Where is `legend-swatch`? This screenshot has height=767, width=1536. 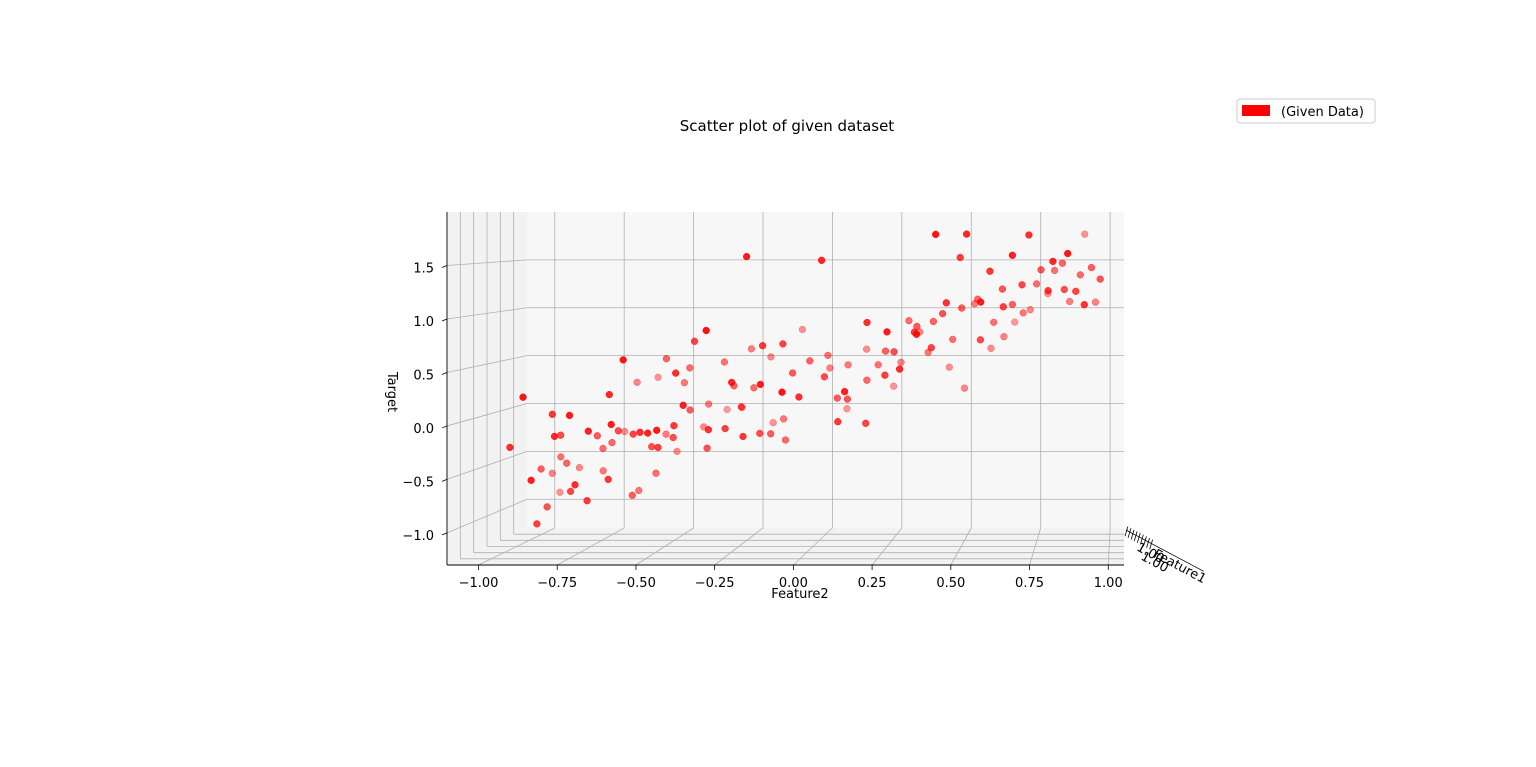 legend-swatch is located at coordinates (1256, 110).